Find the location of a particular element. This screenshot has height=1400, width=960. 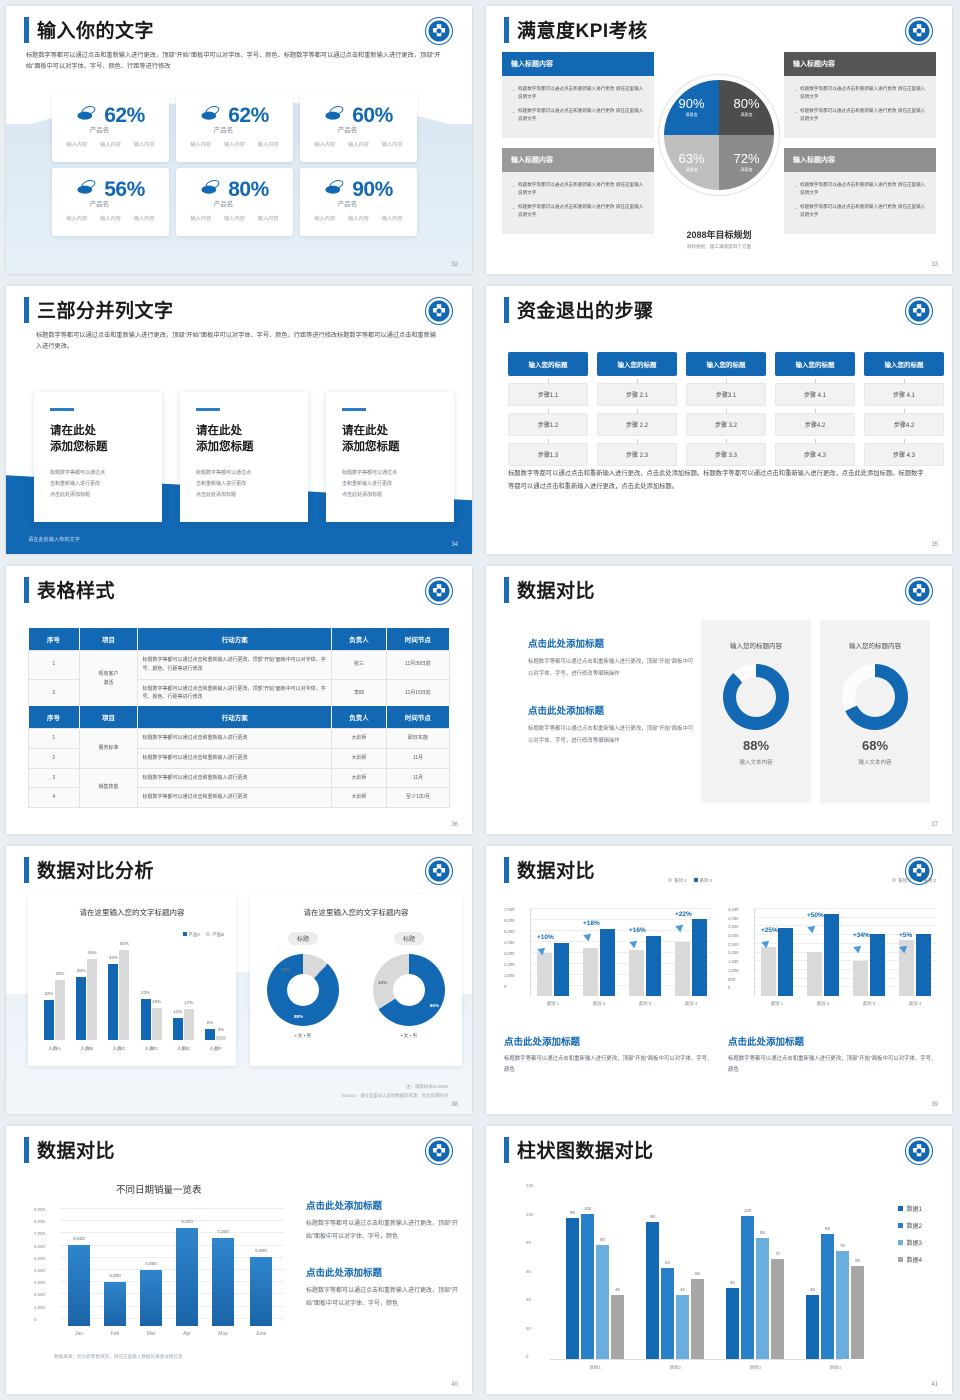

step-item: 步骤 2.2 is located at coordinates (637, 422).